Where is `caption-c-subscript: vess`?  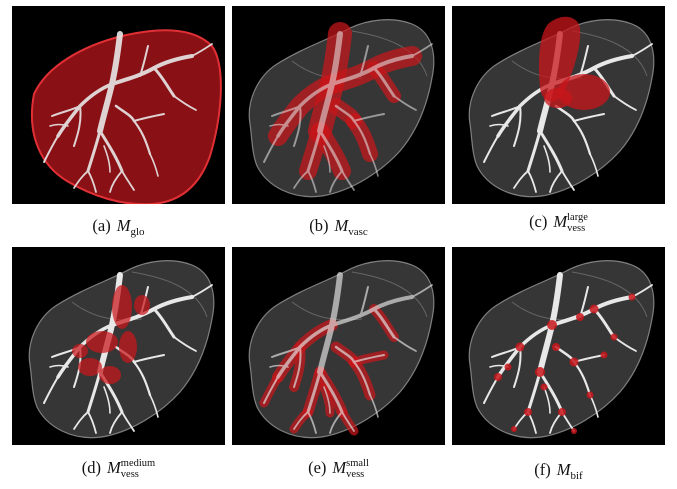 caption-c-subscript: vess is located at coordinates (576, 228).